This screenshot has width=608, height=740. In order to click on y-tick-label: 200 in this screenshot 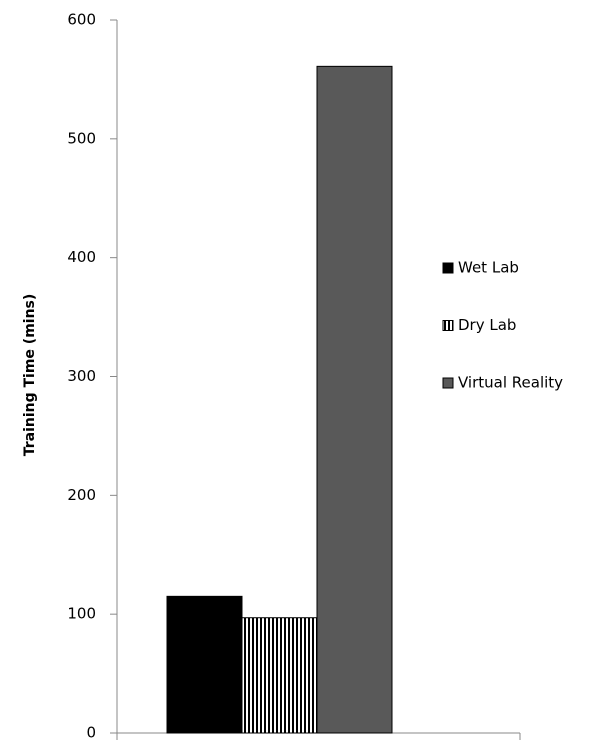, I will do `click(81, 495)`.